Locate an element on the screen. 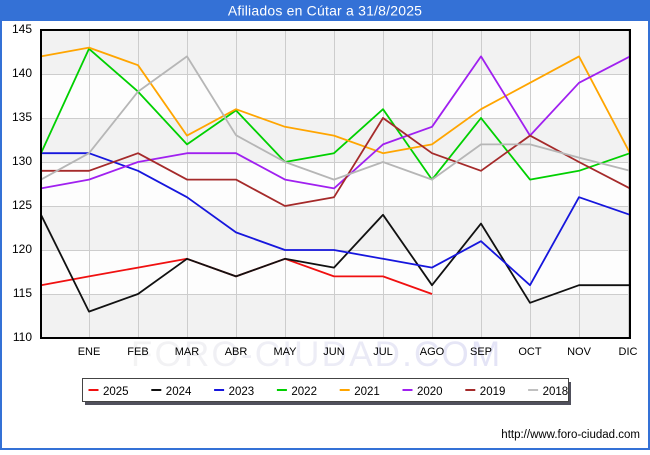  svg-text: 130 is located at coordinates (22, 161).